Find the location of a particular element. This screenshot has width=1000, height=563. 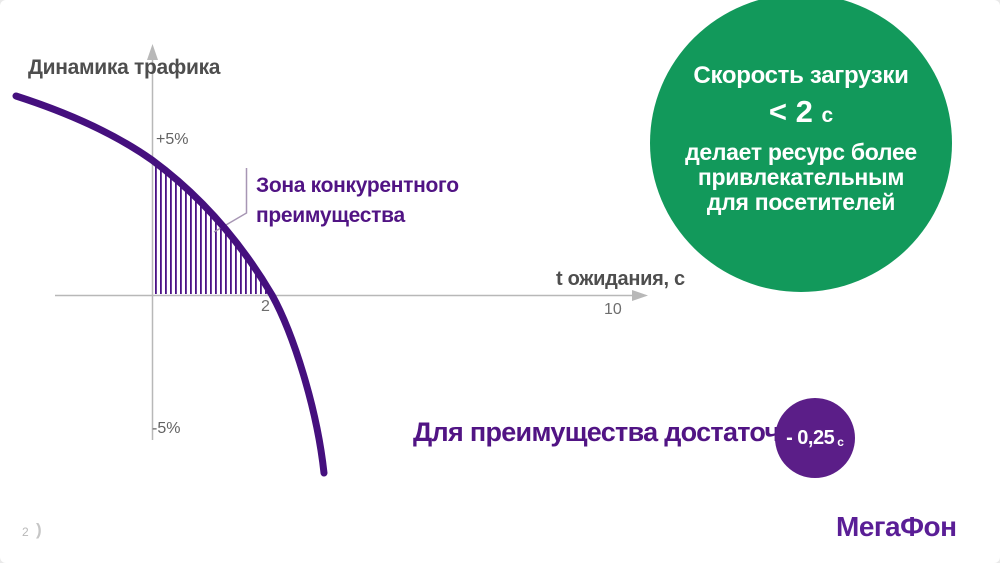

y-axis-arrow-icon is located at coordinates (152, 52).